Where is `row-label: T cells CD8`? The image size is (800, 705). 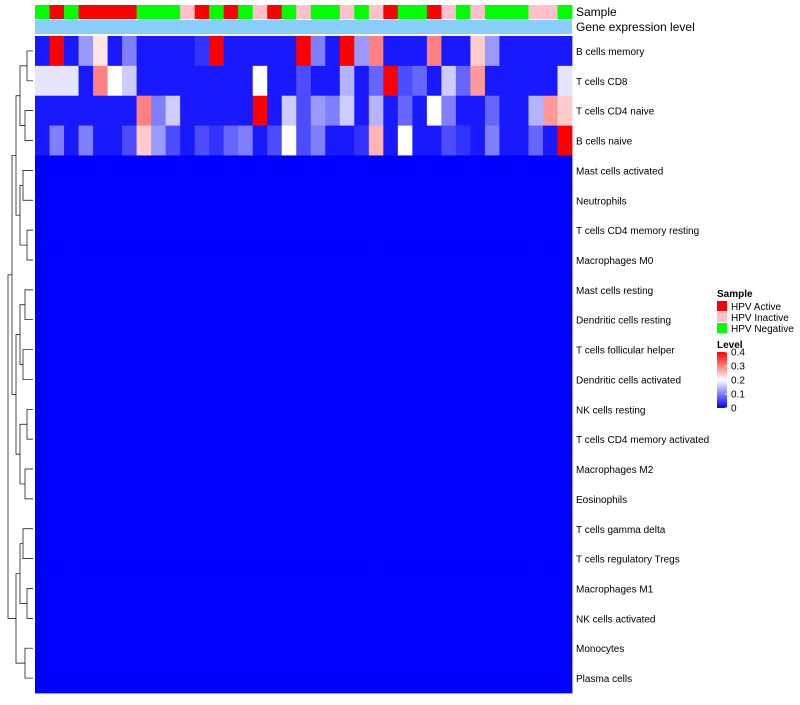
row-label: T cells CD8 is located at coordinates (602, 82).